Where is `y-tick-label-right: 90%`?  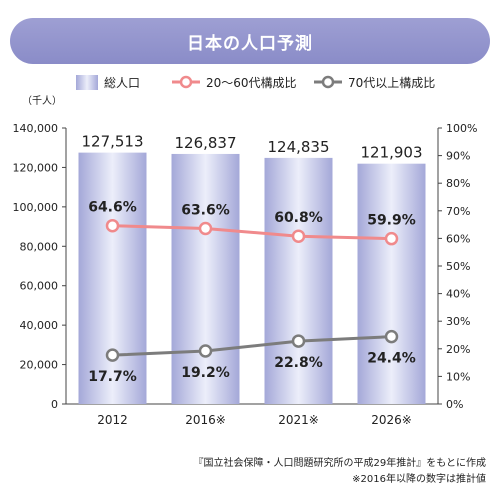 y-tick-label-right: 90% is located at coordinates (458, 156).